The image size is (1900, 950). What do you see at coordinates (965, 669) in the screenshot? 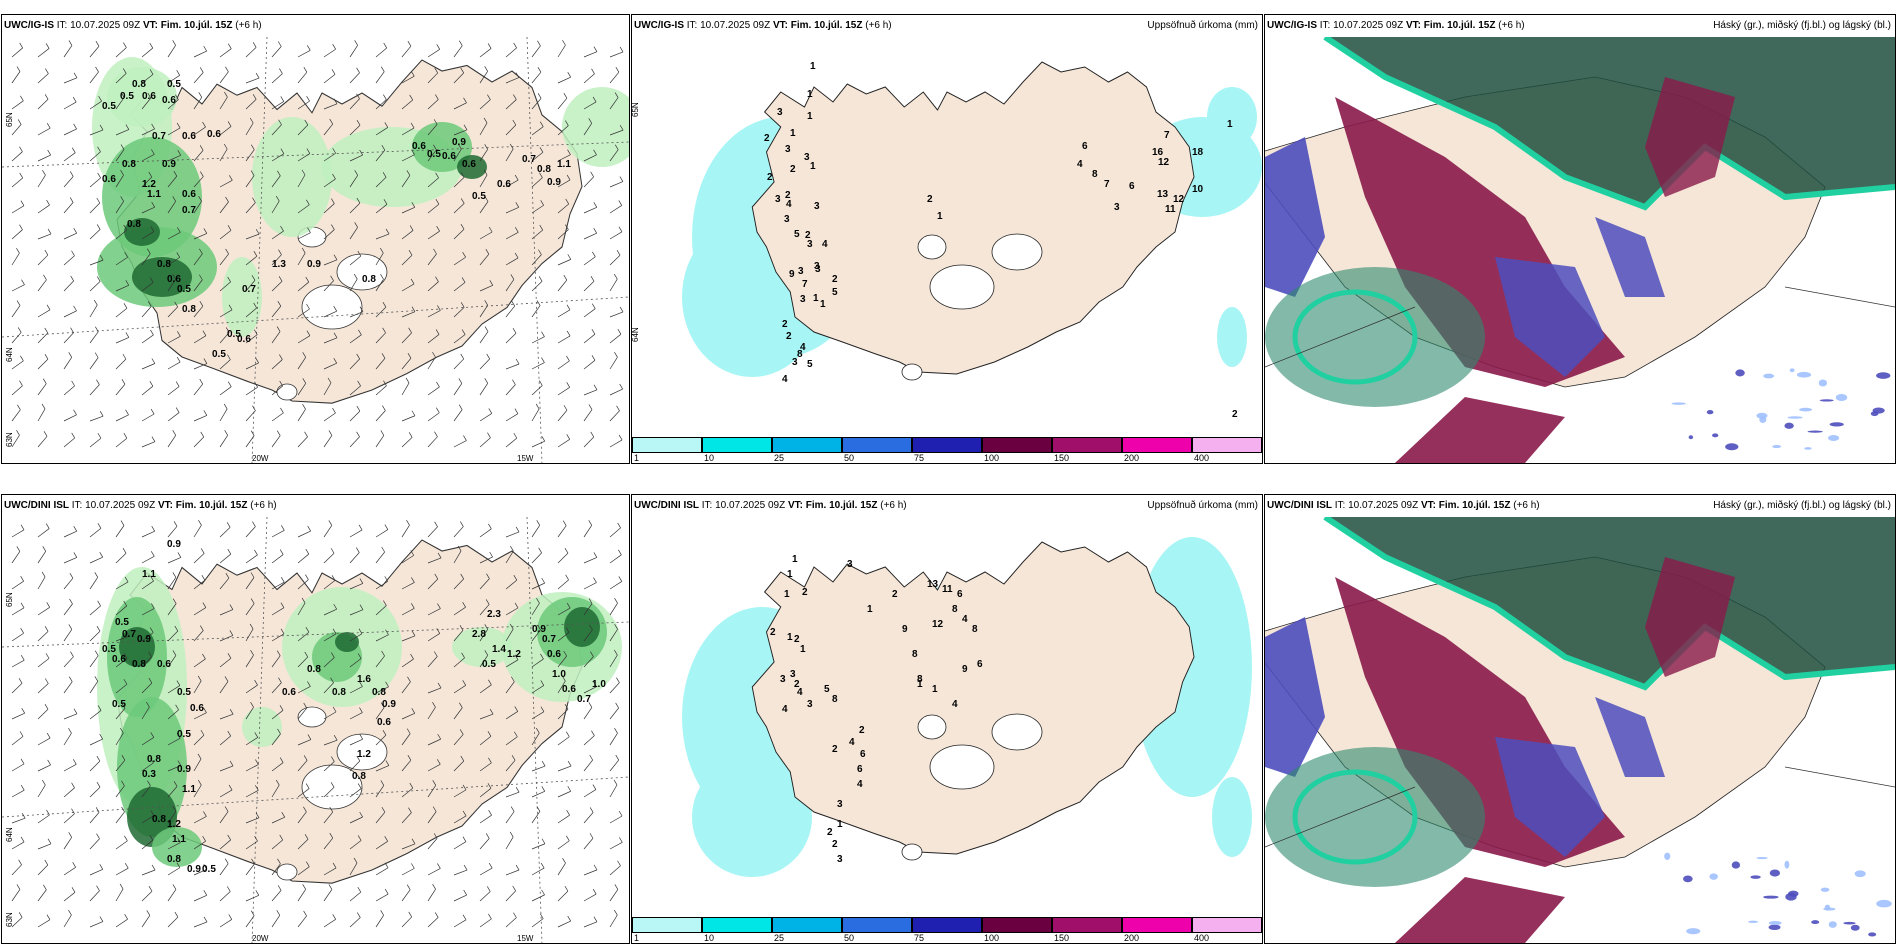
I see `value-label: 9` at bounding box center [965, 669].